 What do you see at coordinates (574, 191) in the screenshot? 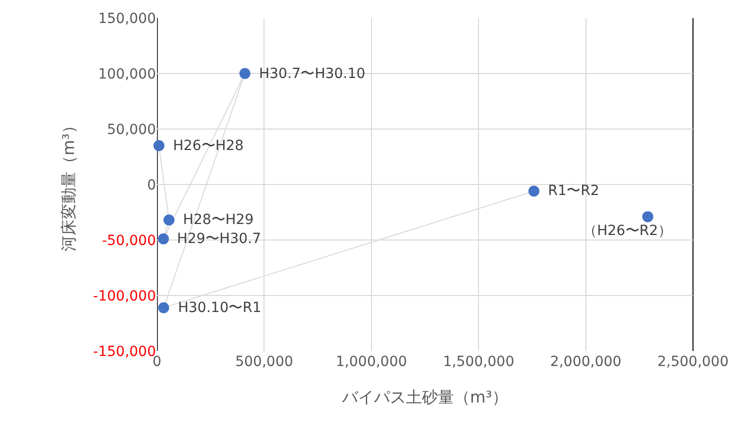
I see `annotation: R1〜R2` at bounding box center [574, 191].